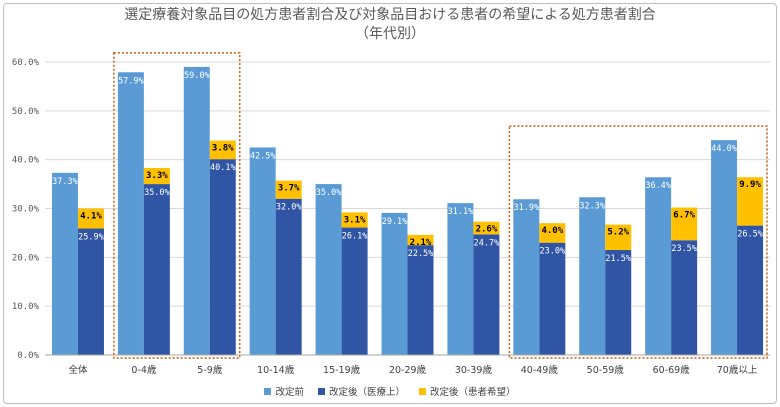 Image resolution: width=780 pixels, height=407 pixels. I want to click on legend-label-after-medical: 改定後（医療上）, so click(366, 392).